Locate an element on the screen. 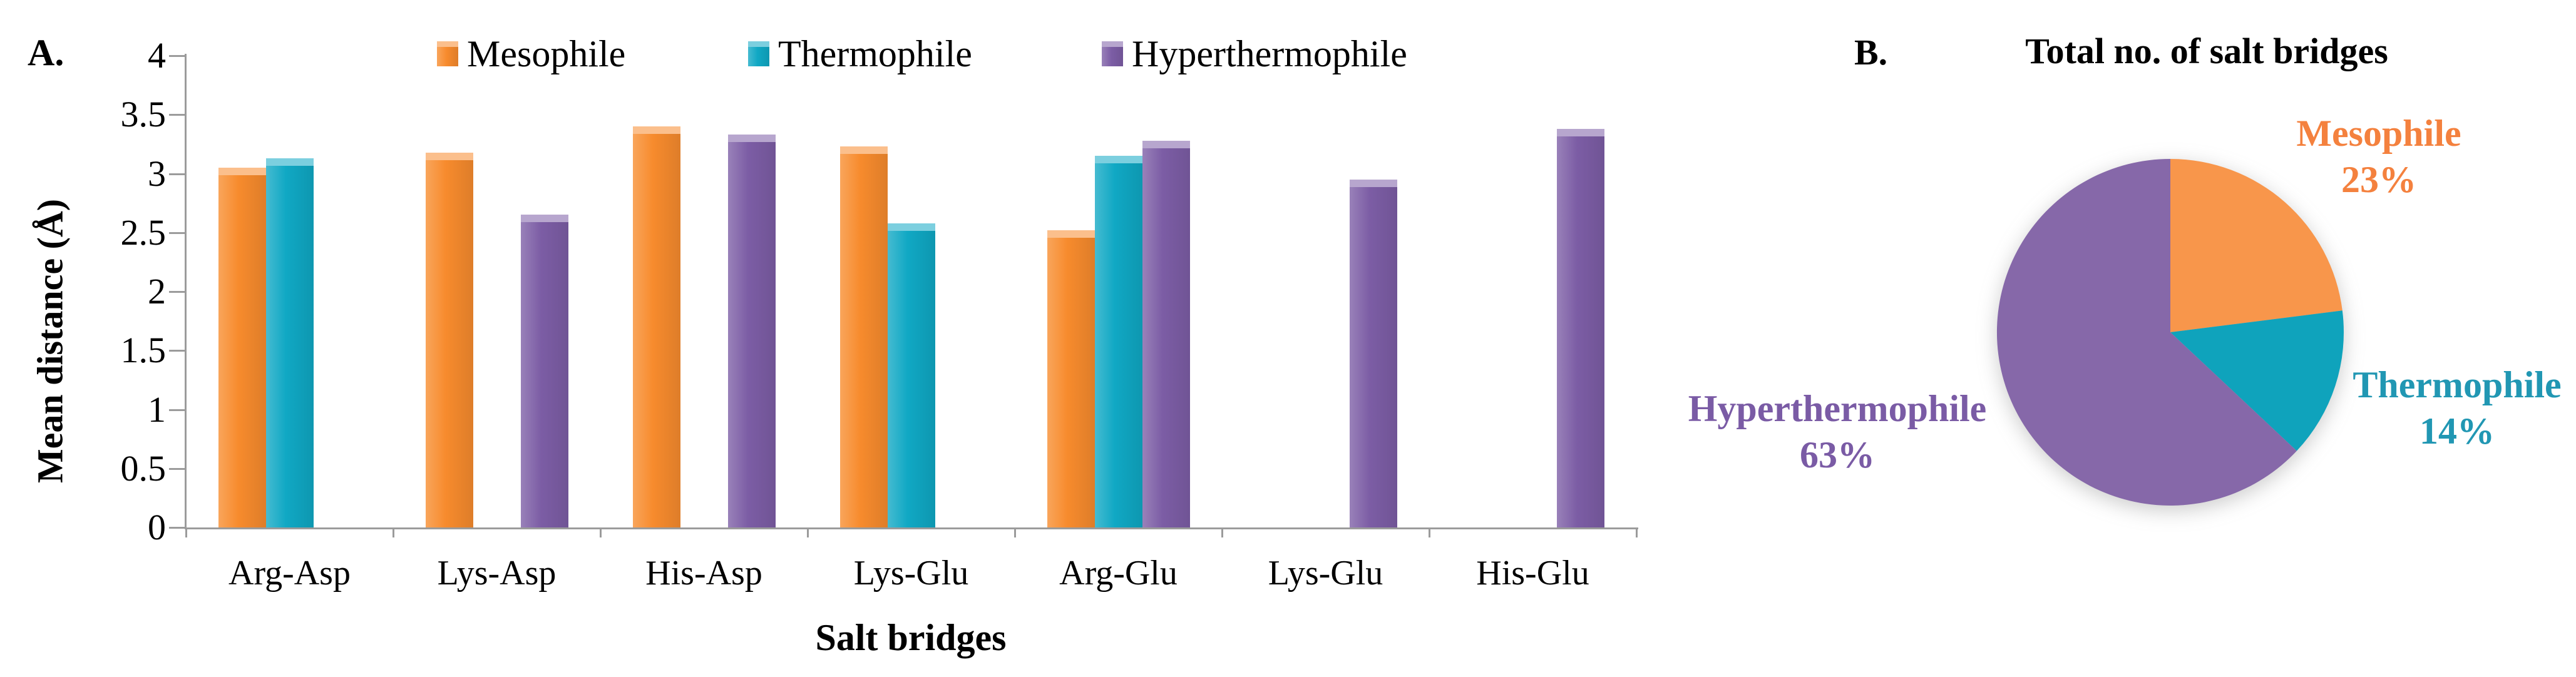 This screenshot has height=677, width=2576. legend-label: Thermophile is located at coordinates (875, 54).